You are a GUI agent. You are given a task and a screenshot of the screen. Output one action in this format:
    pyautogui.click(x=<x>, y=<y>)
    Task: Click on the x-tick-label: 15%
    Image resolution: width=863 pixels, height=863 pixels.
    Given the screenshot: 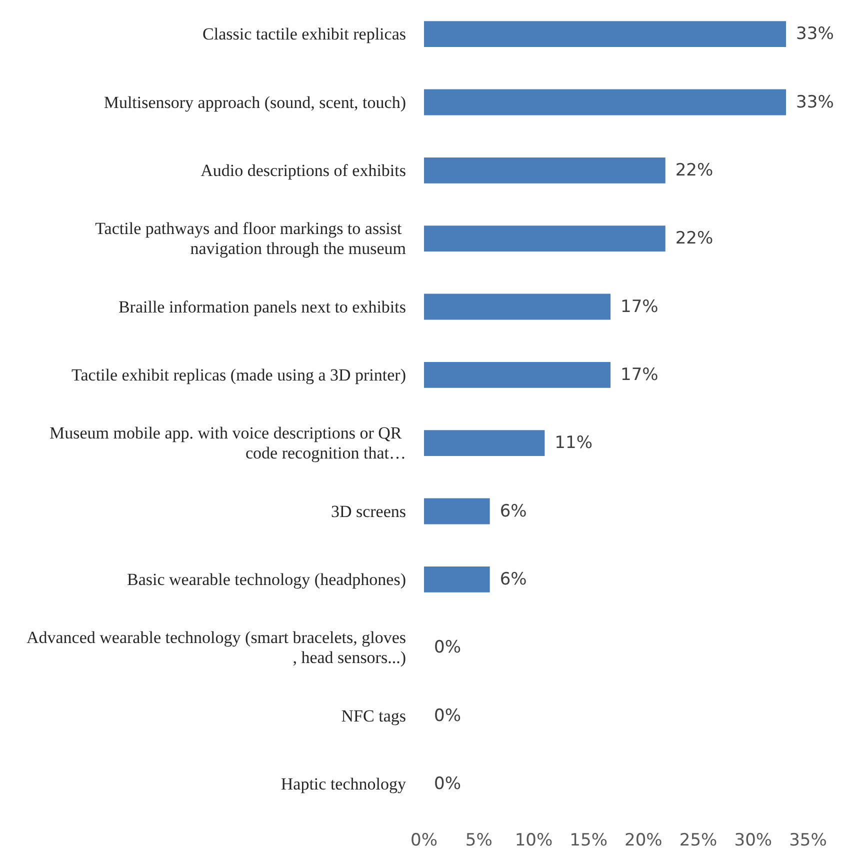 What is the action you would take?
    pyautogui.click(x=589, y=840)
    